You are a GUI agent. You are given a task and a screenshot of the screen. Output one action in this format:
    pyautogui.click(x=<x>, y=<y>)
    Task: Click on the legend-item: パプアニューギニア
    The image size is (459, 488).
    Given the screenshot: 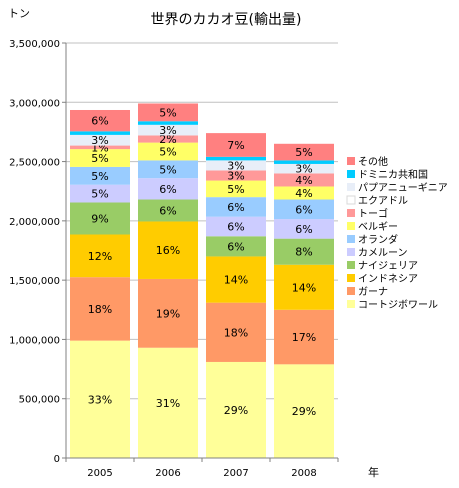 What is the action you would take?
    pyautogui.click(x=397, y=188)
    